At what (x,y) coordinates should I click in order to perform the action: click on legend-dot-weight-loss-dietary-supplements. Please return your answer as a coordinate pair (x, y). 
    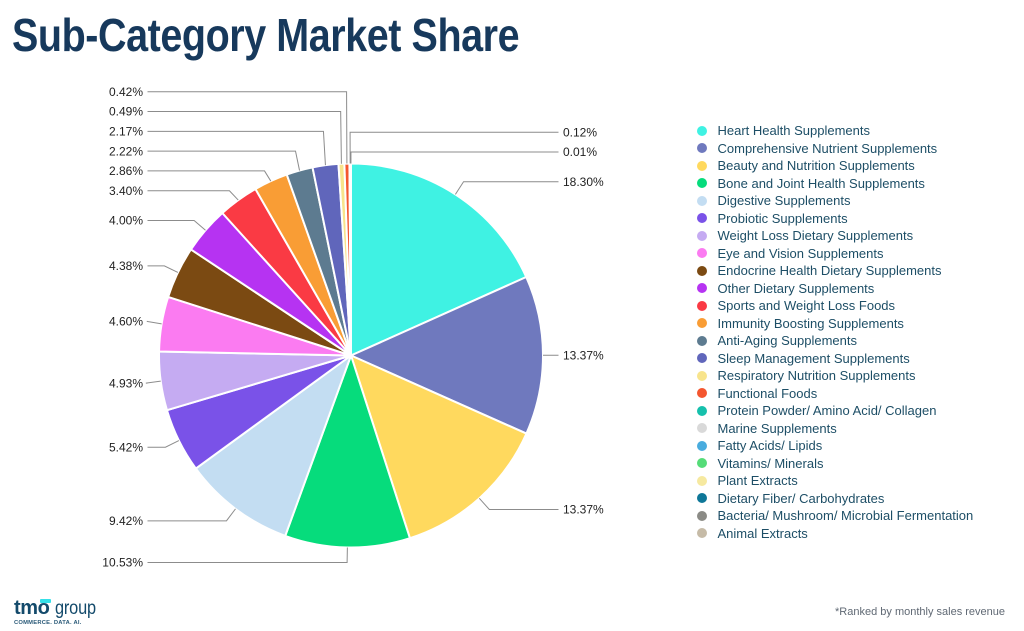
    Looking at the image, I should click on (702, 235).